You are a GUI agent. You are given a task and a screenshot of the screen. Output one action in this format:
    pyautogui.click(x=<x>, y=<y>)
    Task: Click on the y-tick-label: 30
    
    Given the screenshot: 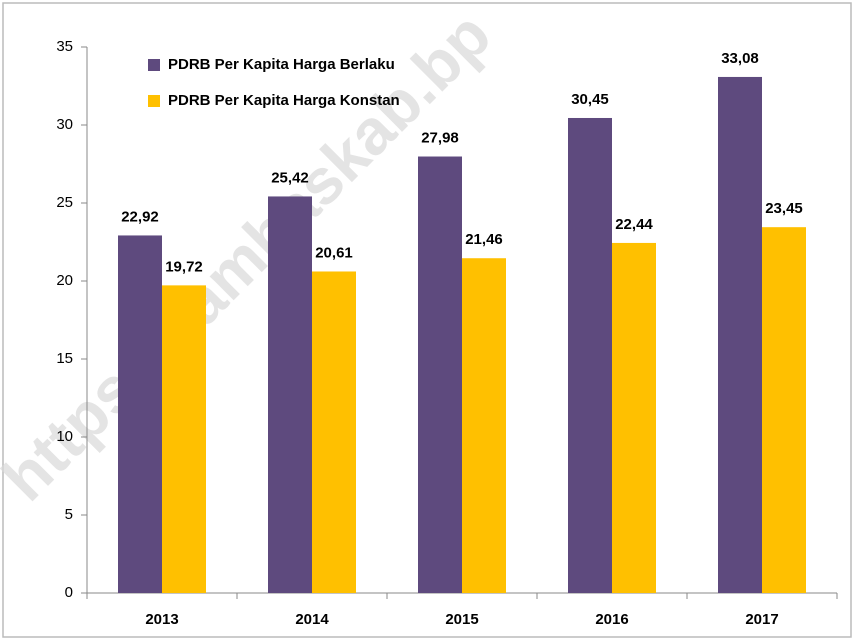 What is the action you would take?
    pyautogui.click(x=64, y=124)
    